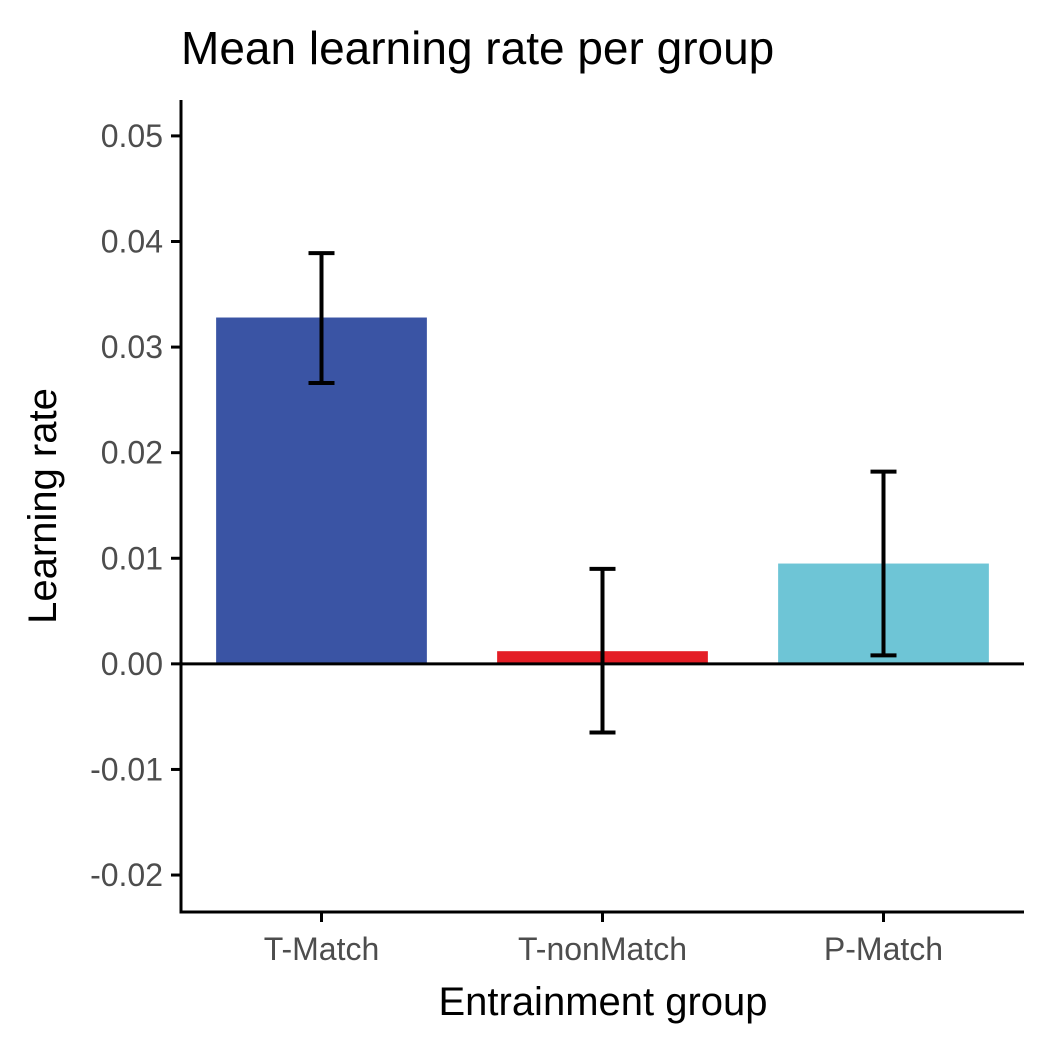 This screenshot has height=1053, width=1048. What do you see at coordinates (132, 558) in the screenshot?
I see `y-tick-label: 0.01` at bounding box center [132, 558].